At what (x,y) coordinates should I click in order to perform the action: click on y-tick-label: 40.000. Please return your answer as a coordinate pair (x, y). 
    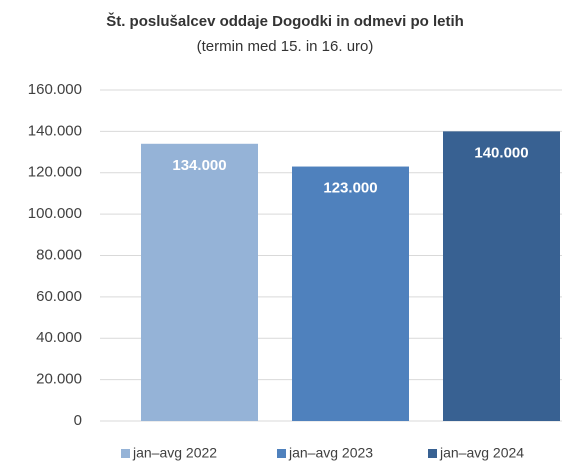
    Looking at the image, I should click on (59, 337).